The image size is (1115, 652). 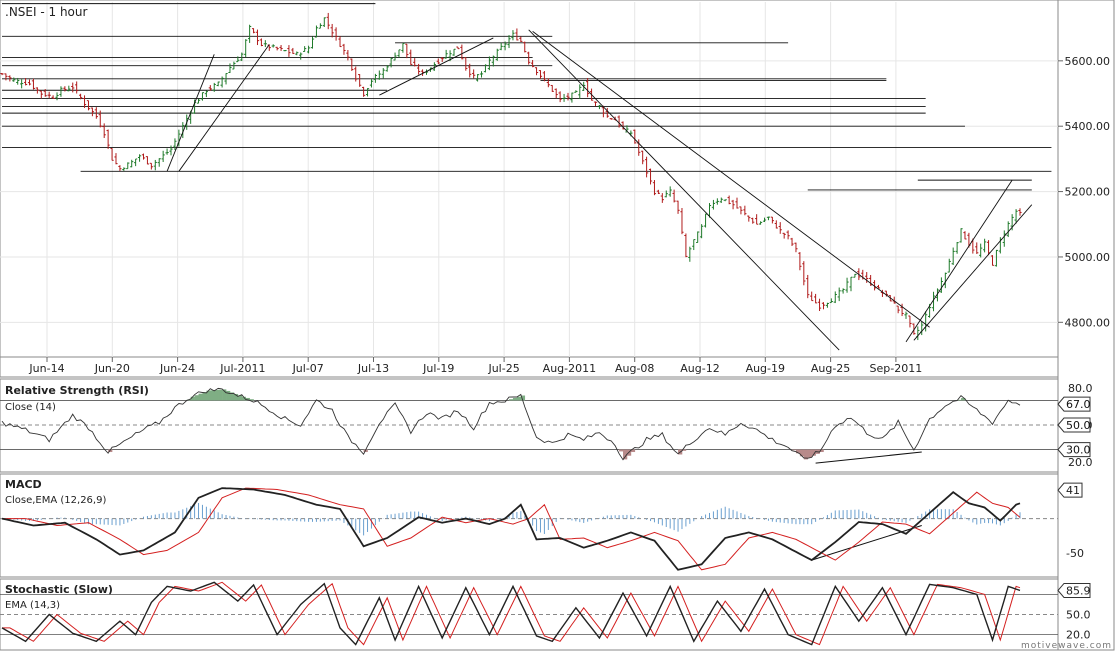 What do you see at coordinates (1080, 462) in the screenshot?
I see `rsi-tick-label: 20.0` at bounding box center [1080, 462].